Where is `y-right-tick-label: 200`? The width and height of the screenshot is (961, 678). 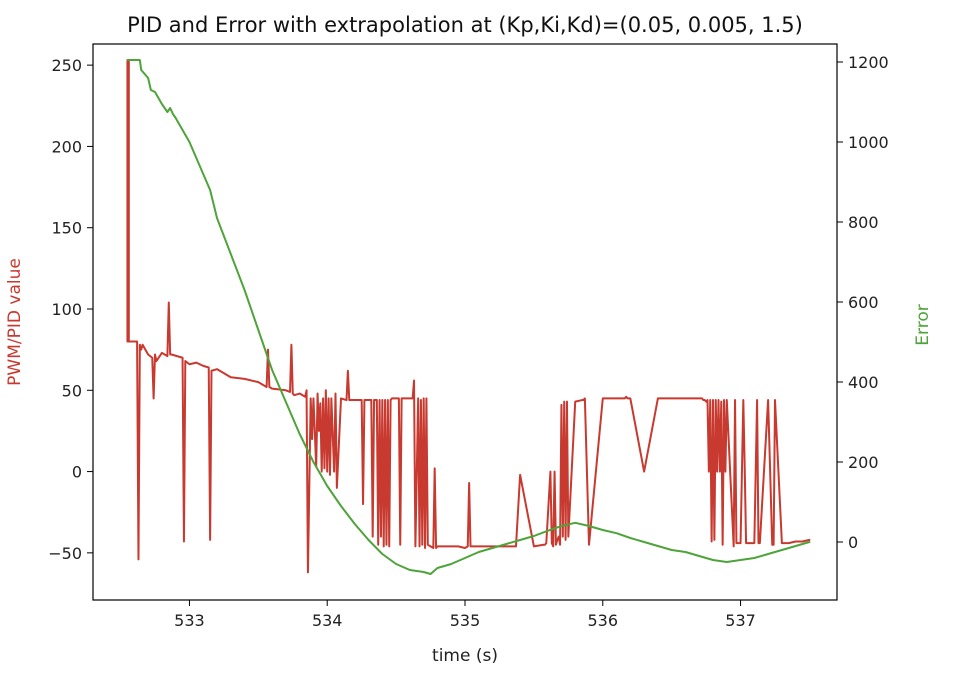 y-right-tick-label: 200 is located at coordinates (863, 462).